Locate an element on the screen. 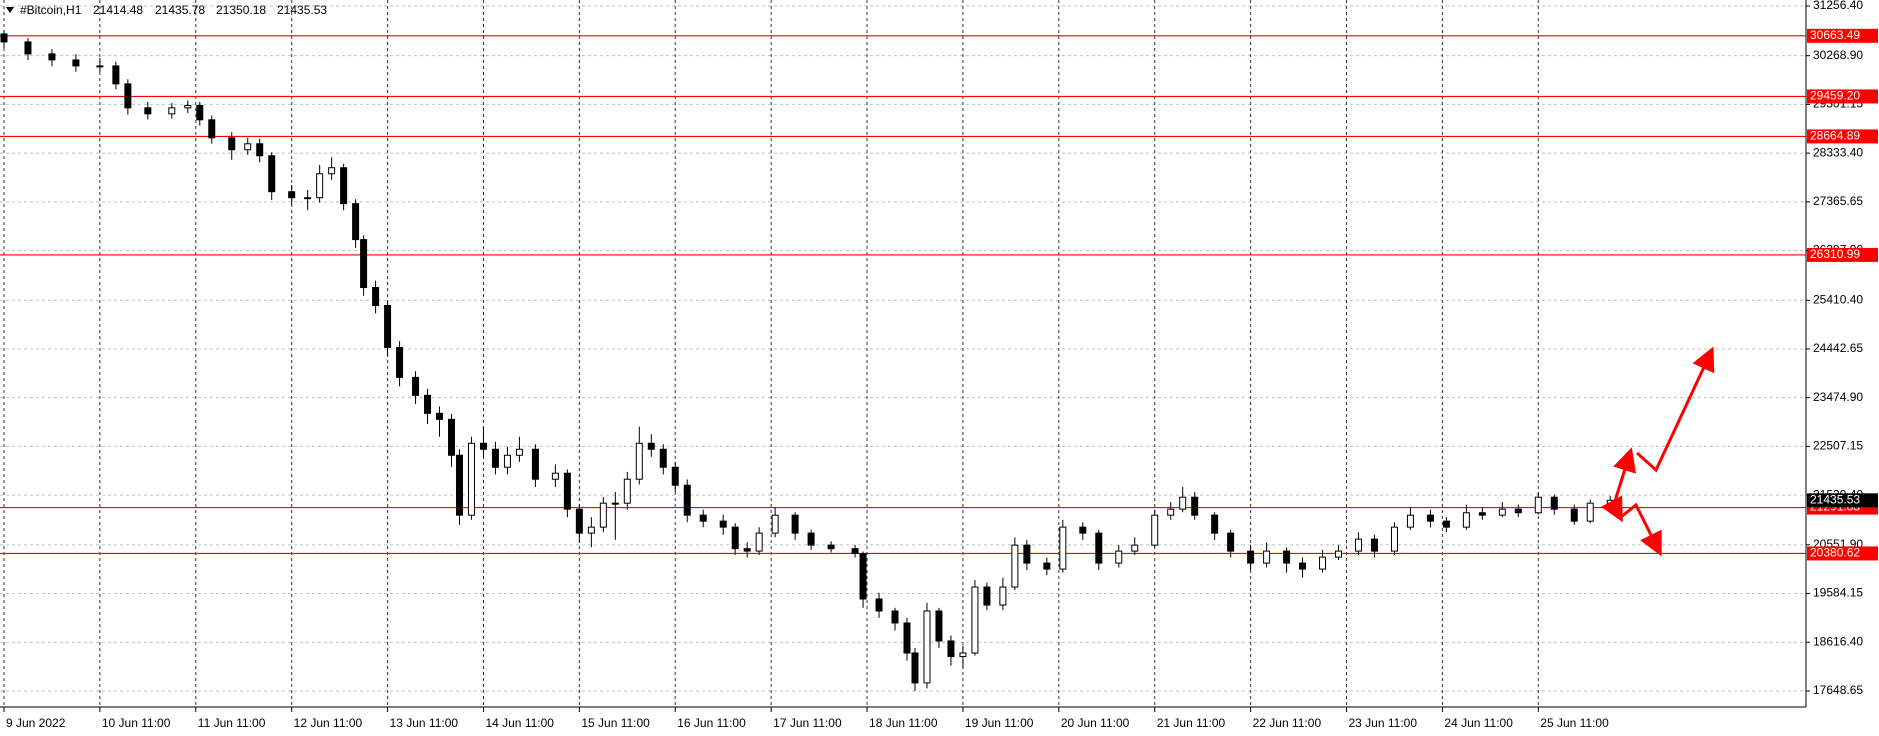  x-tick-label: 24 Jun 11:00 is located at coordinates (1478, 723).